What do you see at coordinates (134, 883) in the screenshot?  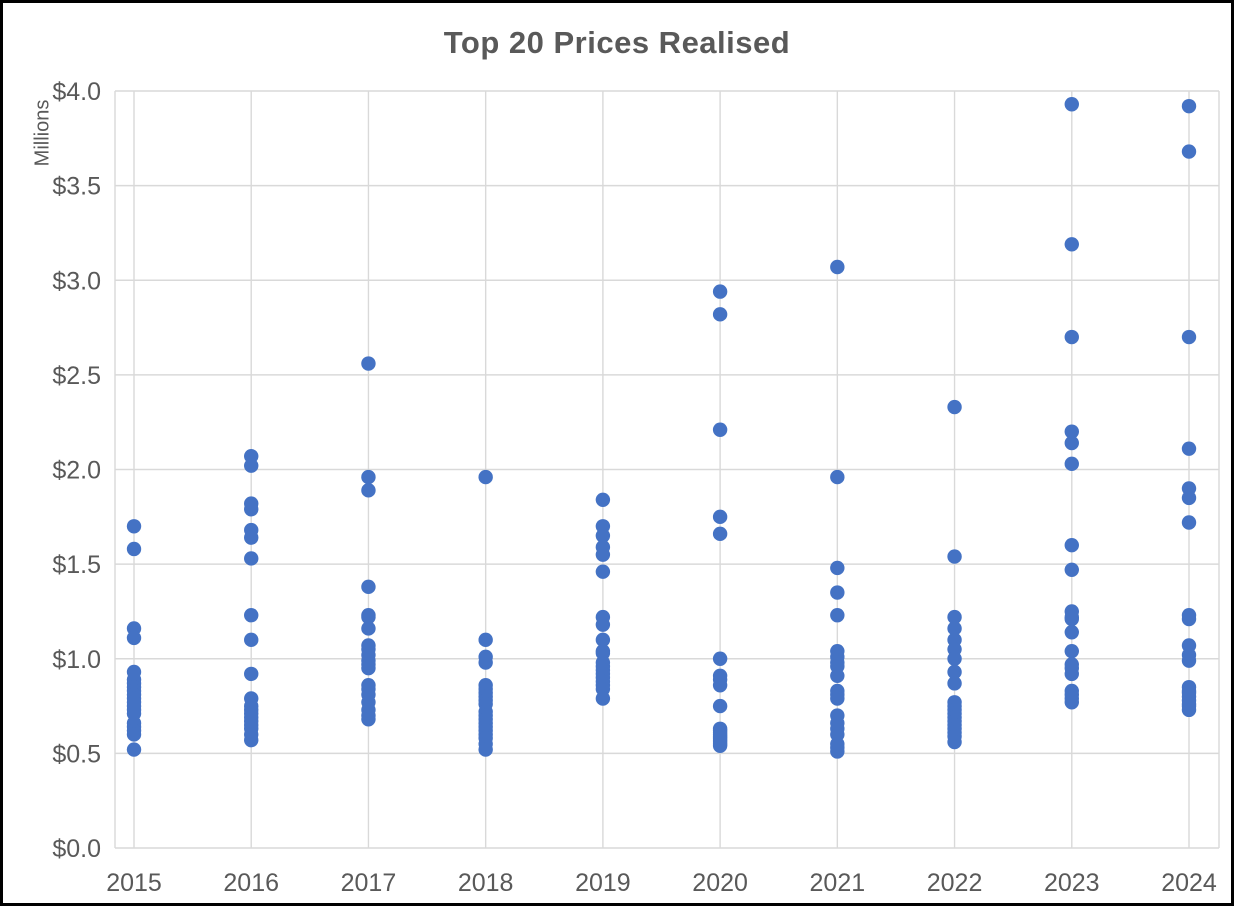 I see `x-axis-label-2015: 2015` at bounding box center [134, 883].